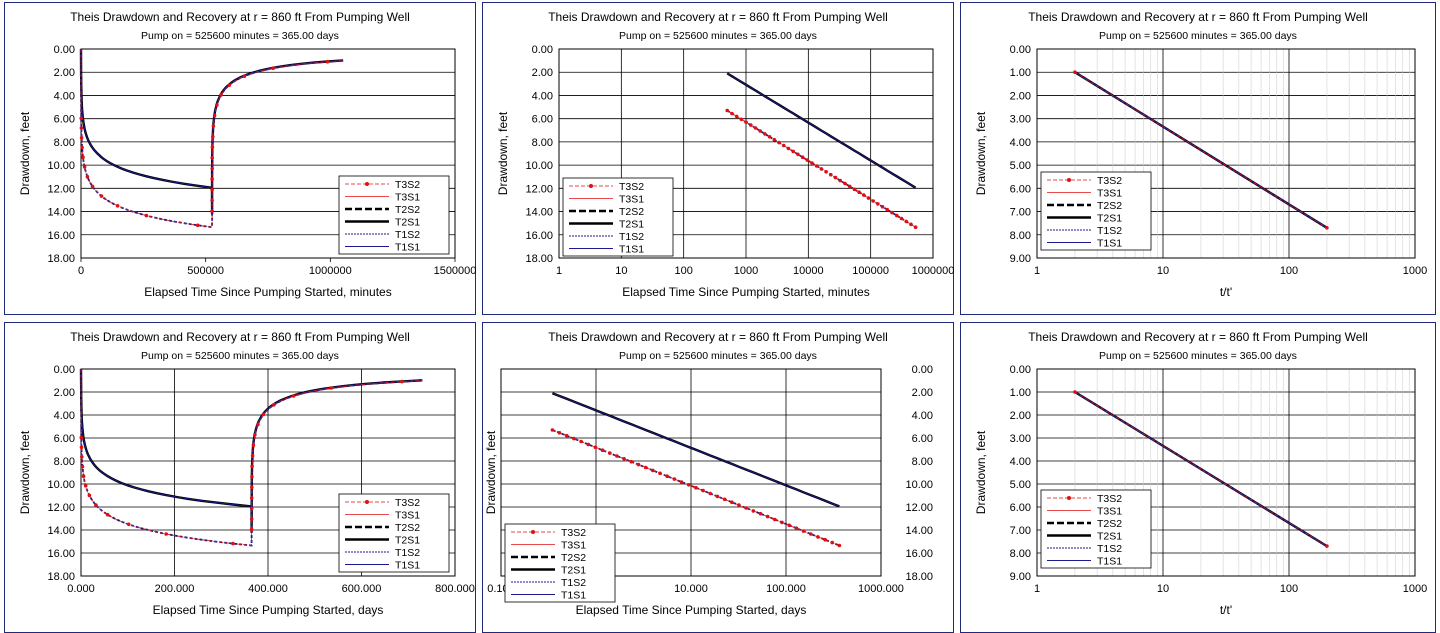 The width and height of the screenshot is (1440, 633). What do you see at coordinates (631, 237) in the screenshot?
I see `legend-label-T1S2: T1S2` at bounding box center [631, 237].